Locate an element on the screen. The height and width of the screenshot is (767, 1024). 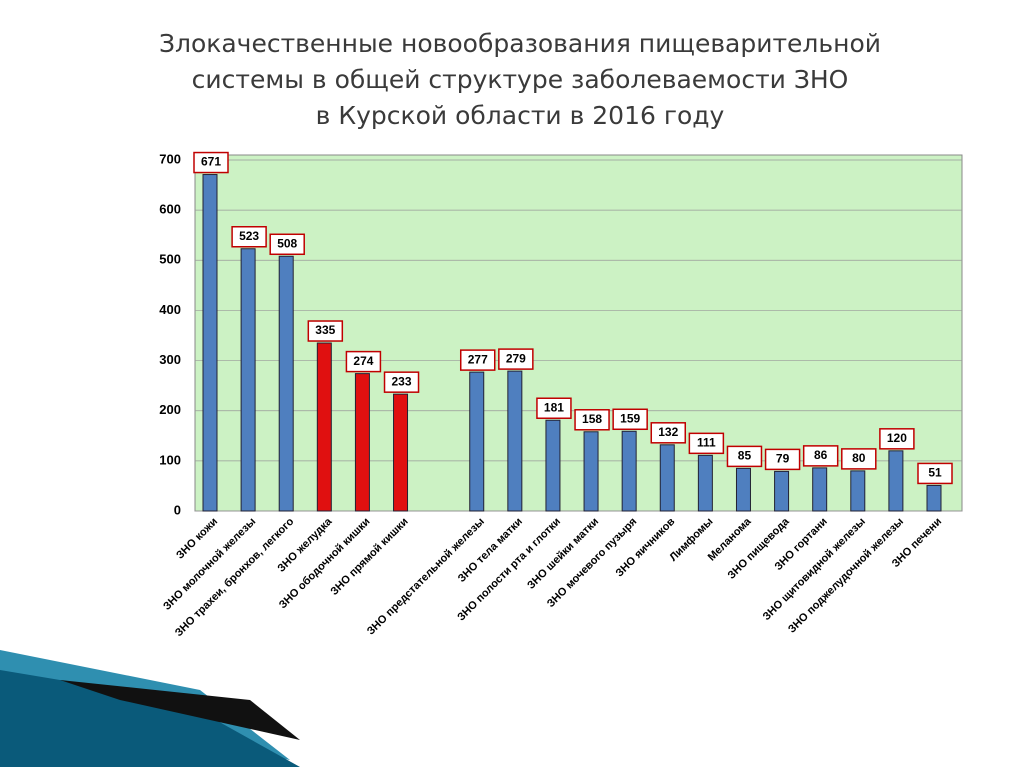
value-label: 86 is located at coordinates (821, 455).